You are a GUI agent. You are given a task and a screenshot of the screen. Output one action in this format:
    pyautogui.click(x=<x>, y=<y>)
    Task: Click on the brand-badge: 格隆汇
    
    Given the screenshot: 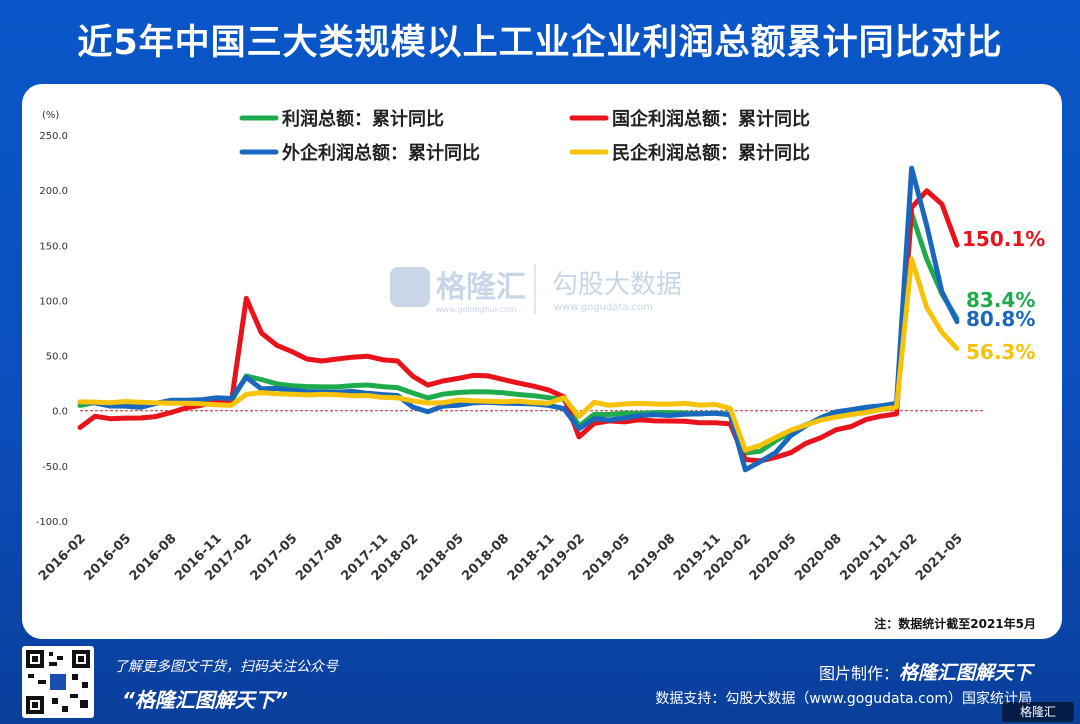 What is the action you would take?
    pyautogui.click(x=1038, y=712)
    